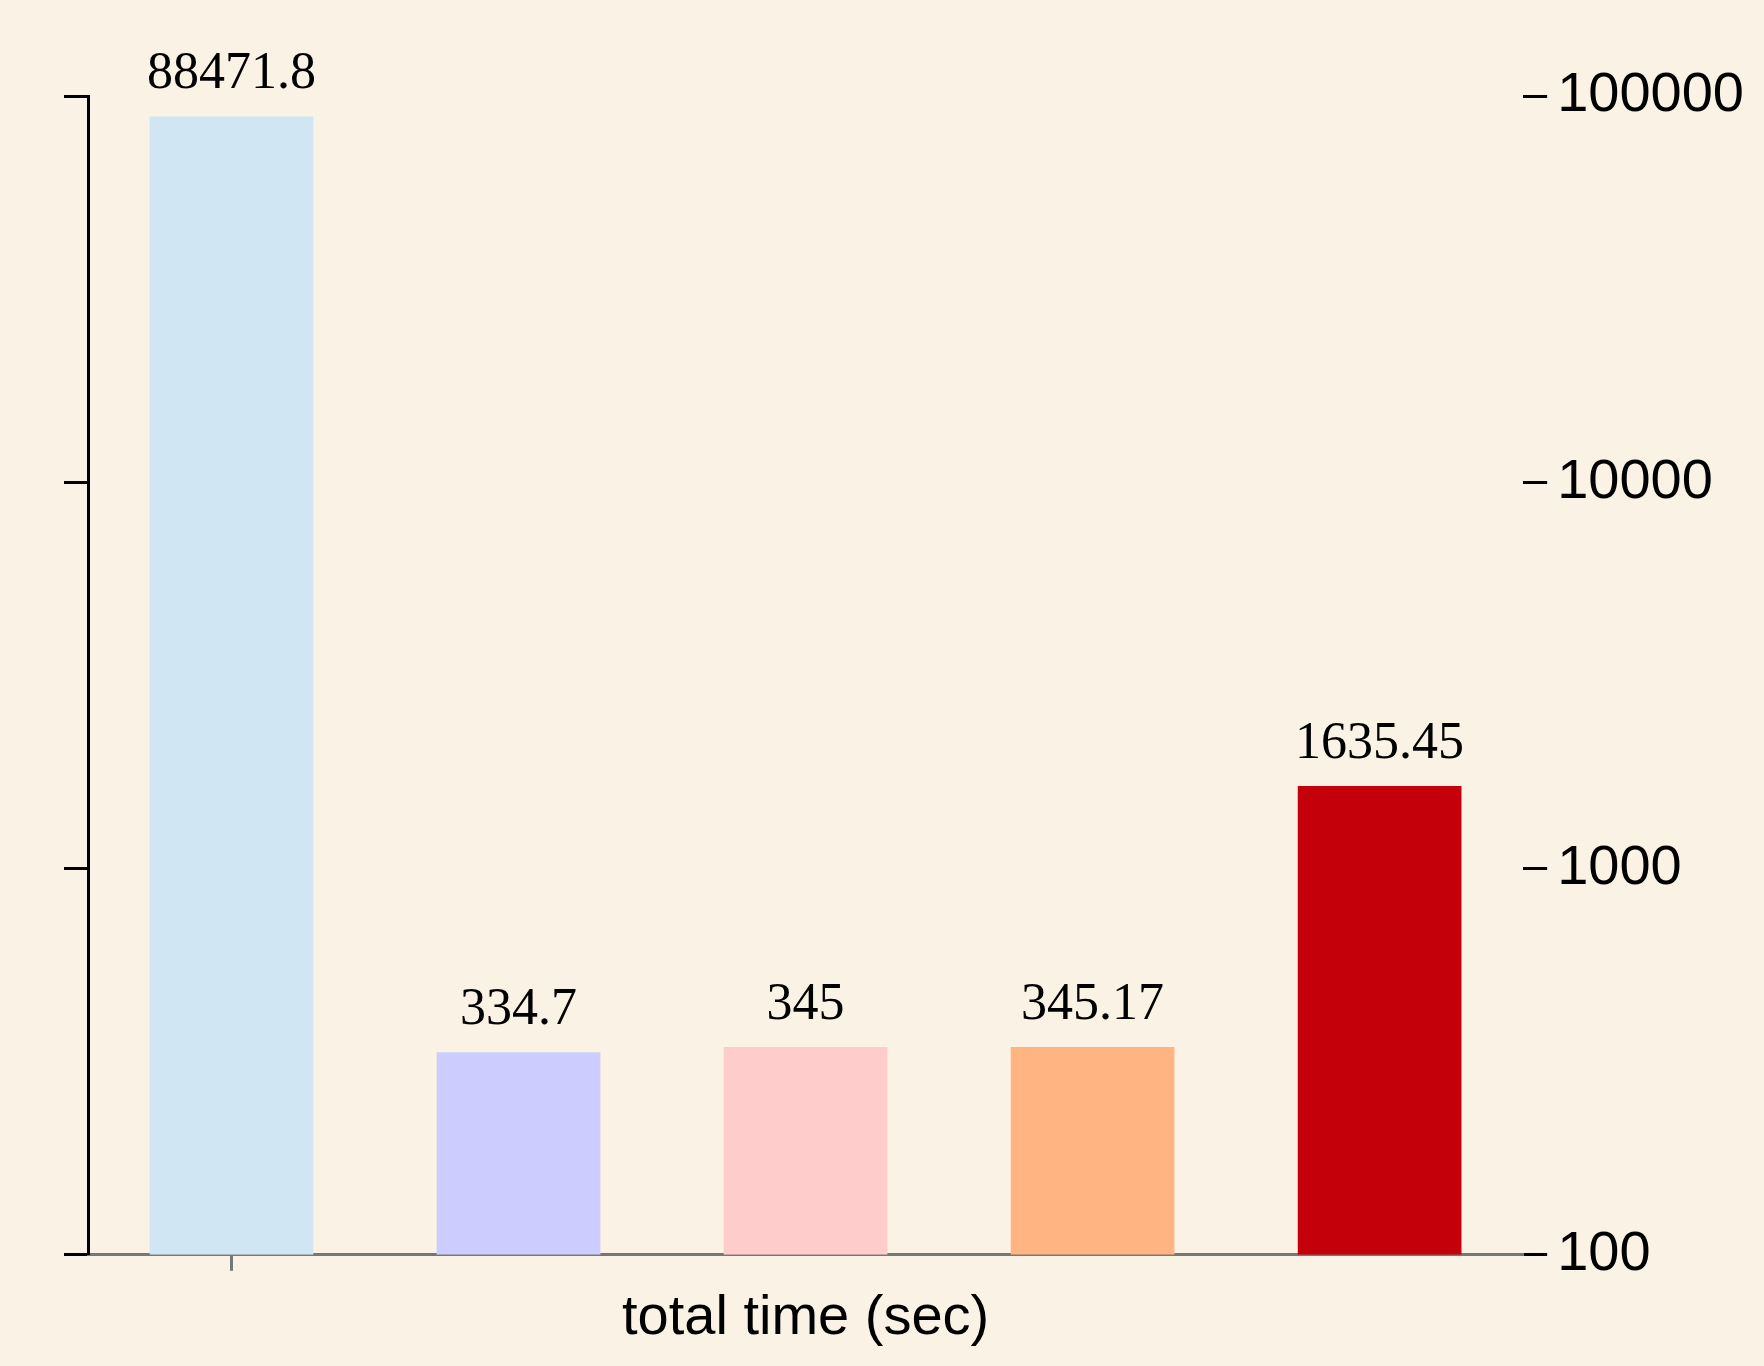  I want to click on data-label: 334.7, so click(519, 1006).